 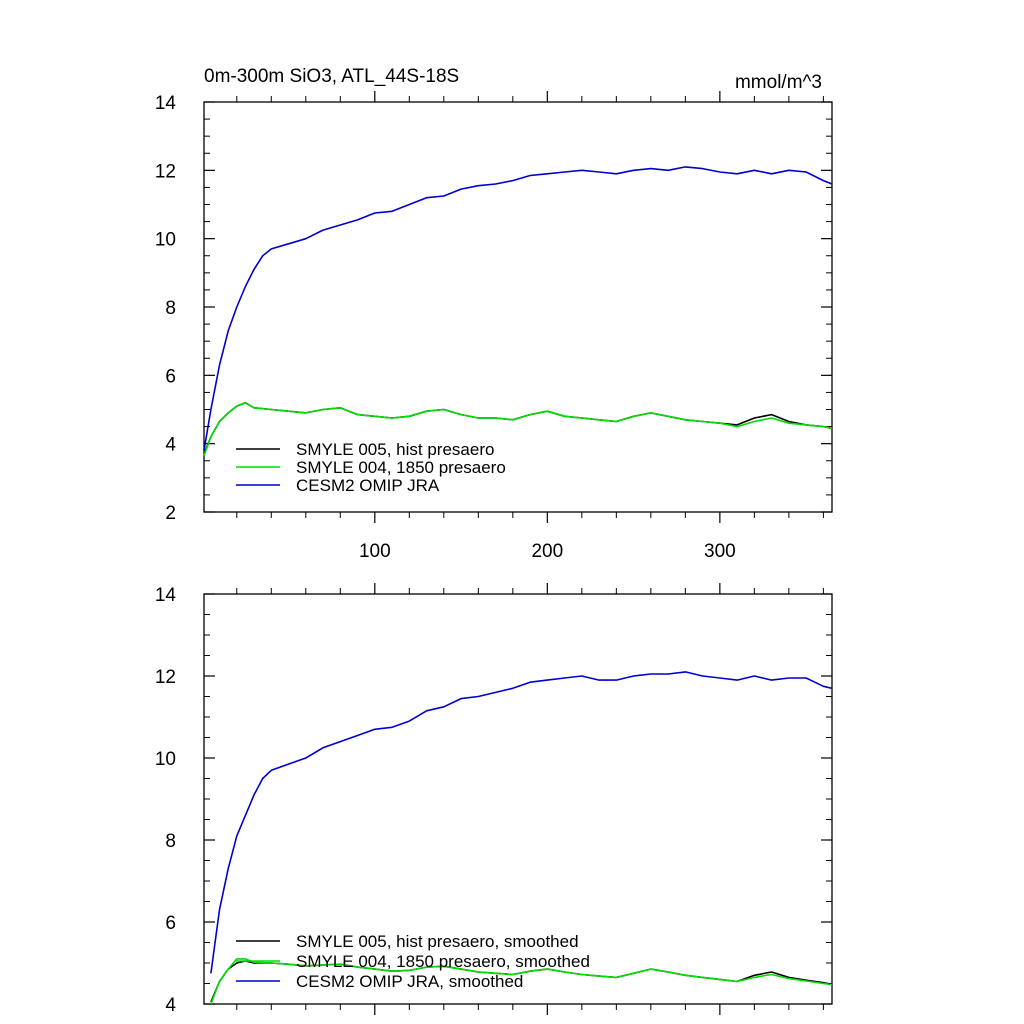 I want to click on x-tick-label: 300, so click(x=720, y=551).